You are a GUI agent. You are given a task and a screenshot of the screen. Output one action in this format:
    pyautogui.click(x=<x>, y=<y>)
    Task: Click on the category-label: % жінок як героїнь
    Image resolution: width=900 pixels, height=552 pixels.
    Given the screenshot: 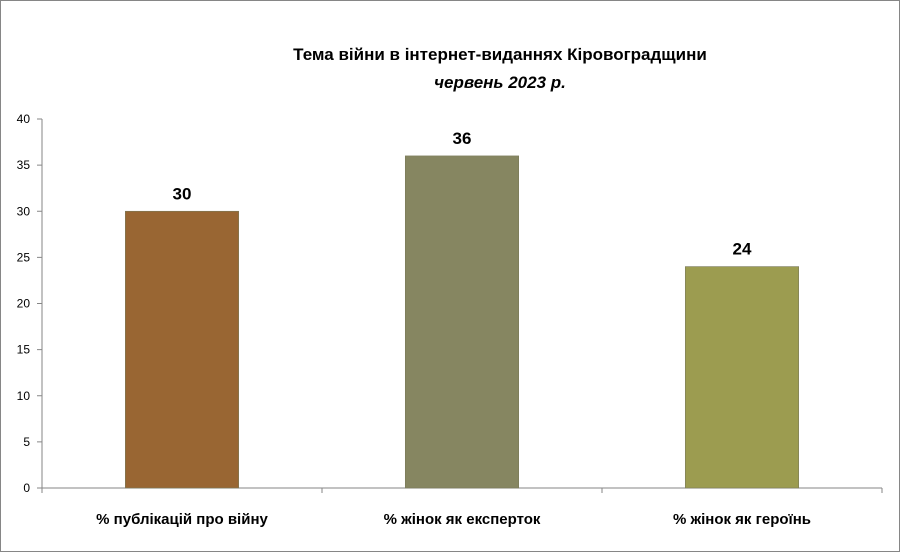 What is the action you would take?
    pyautogui.click(x=742, y=519)
    